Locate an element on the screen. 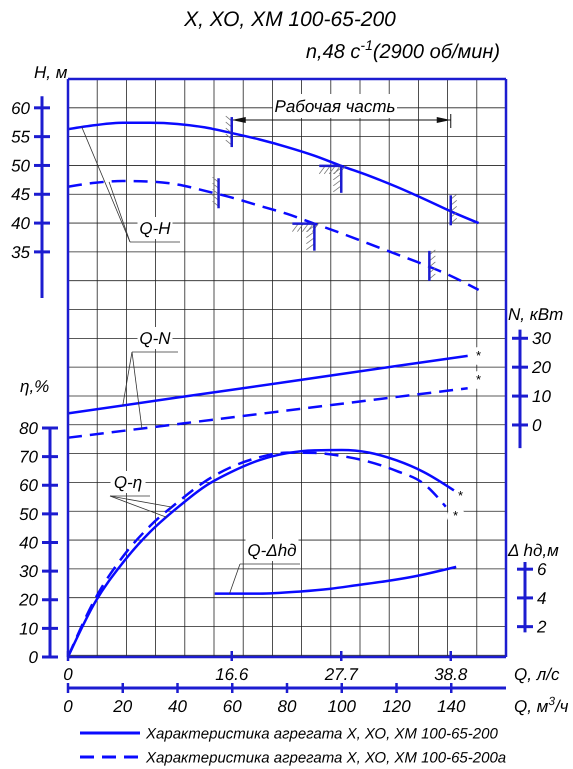 This screenshot has width=573, height=769. x-axis-title: Q, м$^{3}$/ч is located at coordinates (541, 705).